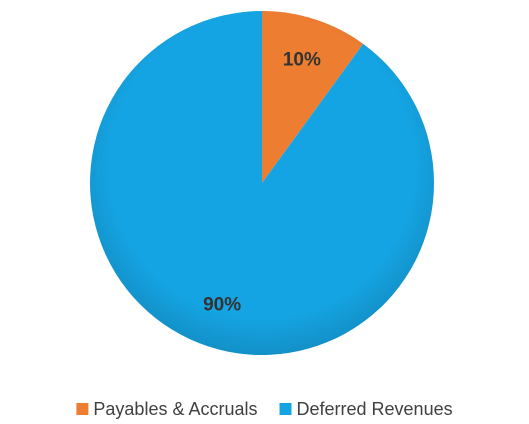 Image resolution: width=529 pixels, height=424 pixels. Describe the element at coordinates (175, 409) in the screenshot. I see `legend-label: Payables & Accruals` at that location.